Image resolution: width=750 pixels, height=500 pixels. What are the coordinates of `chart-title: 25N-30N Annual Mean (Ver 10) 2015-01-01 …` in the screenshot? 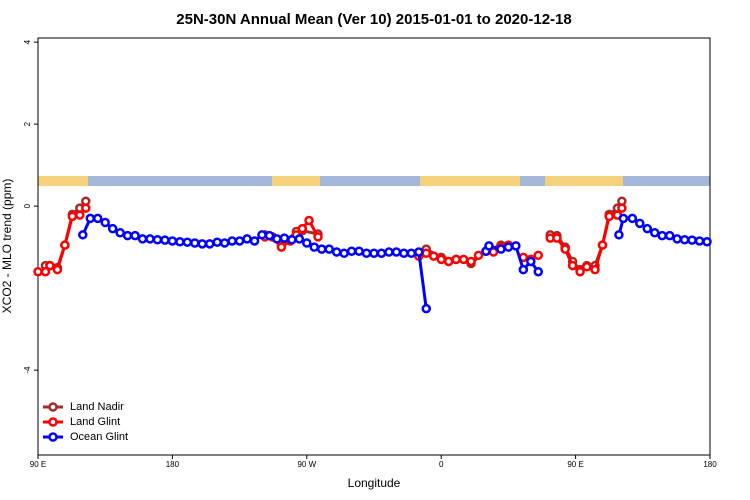 It's located at (373, 19).